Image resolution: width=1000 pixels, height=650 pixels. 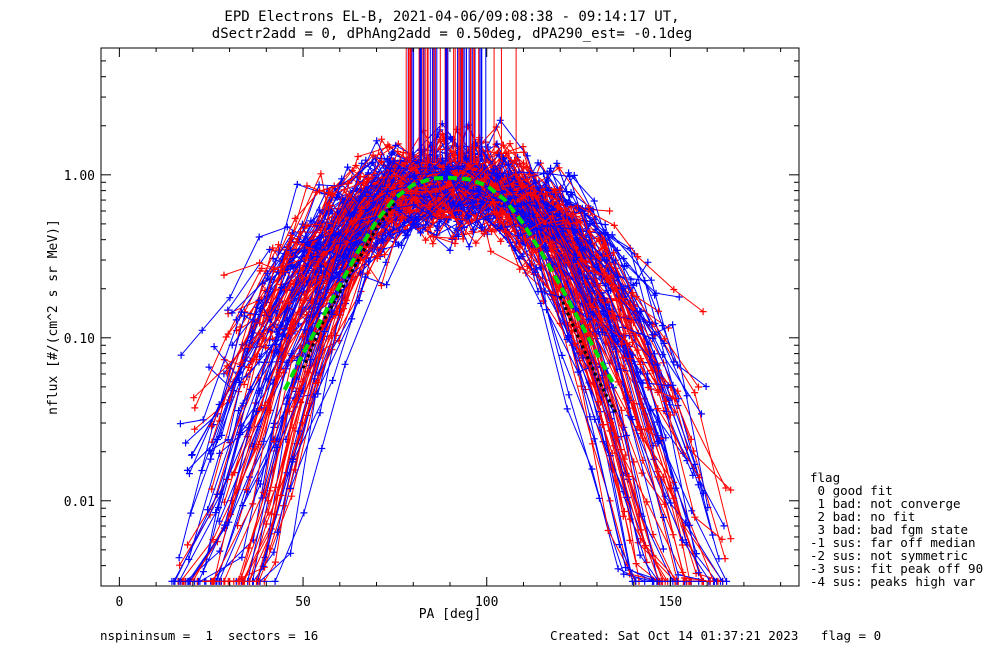 I want to click on legend-entry: 1 bad: not converge, so click(x=885, y=503).